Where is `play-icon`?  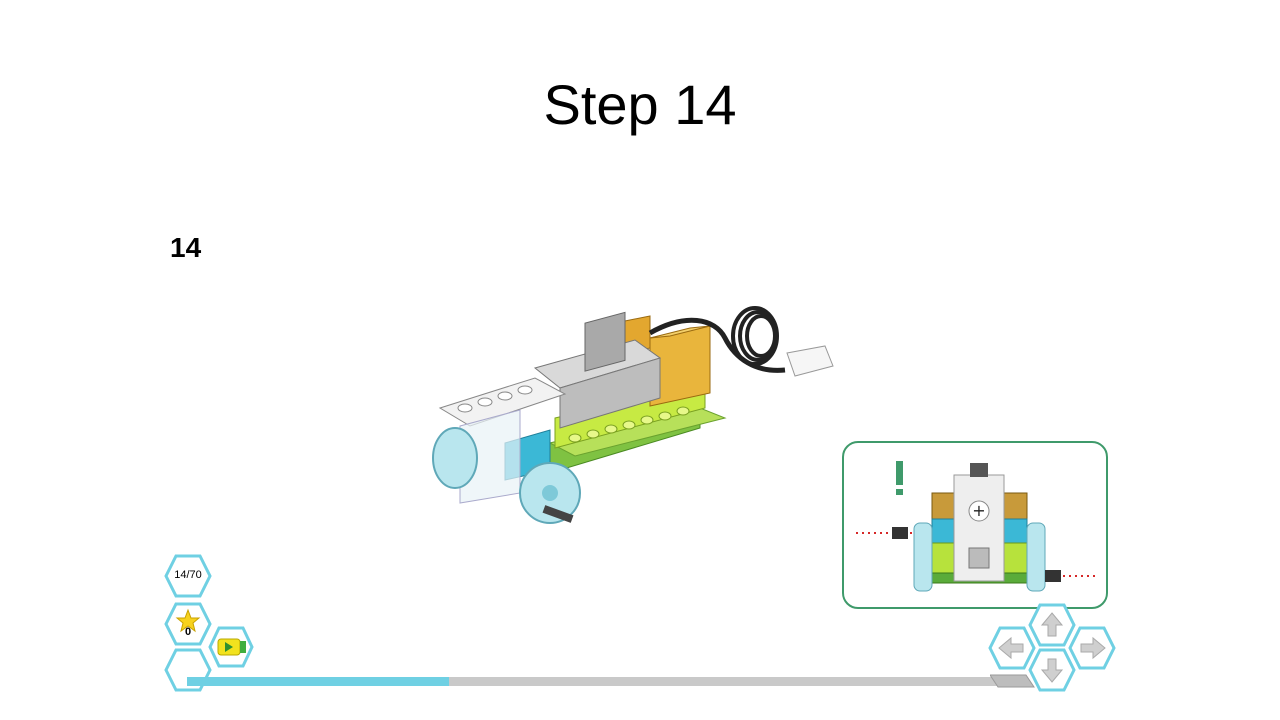
play-icon is located at coordinates (231, 647).